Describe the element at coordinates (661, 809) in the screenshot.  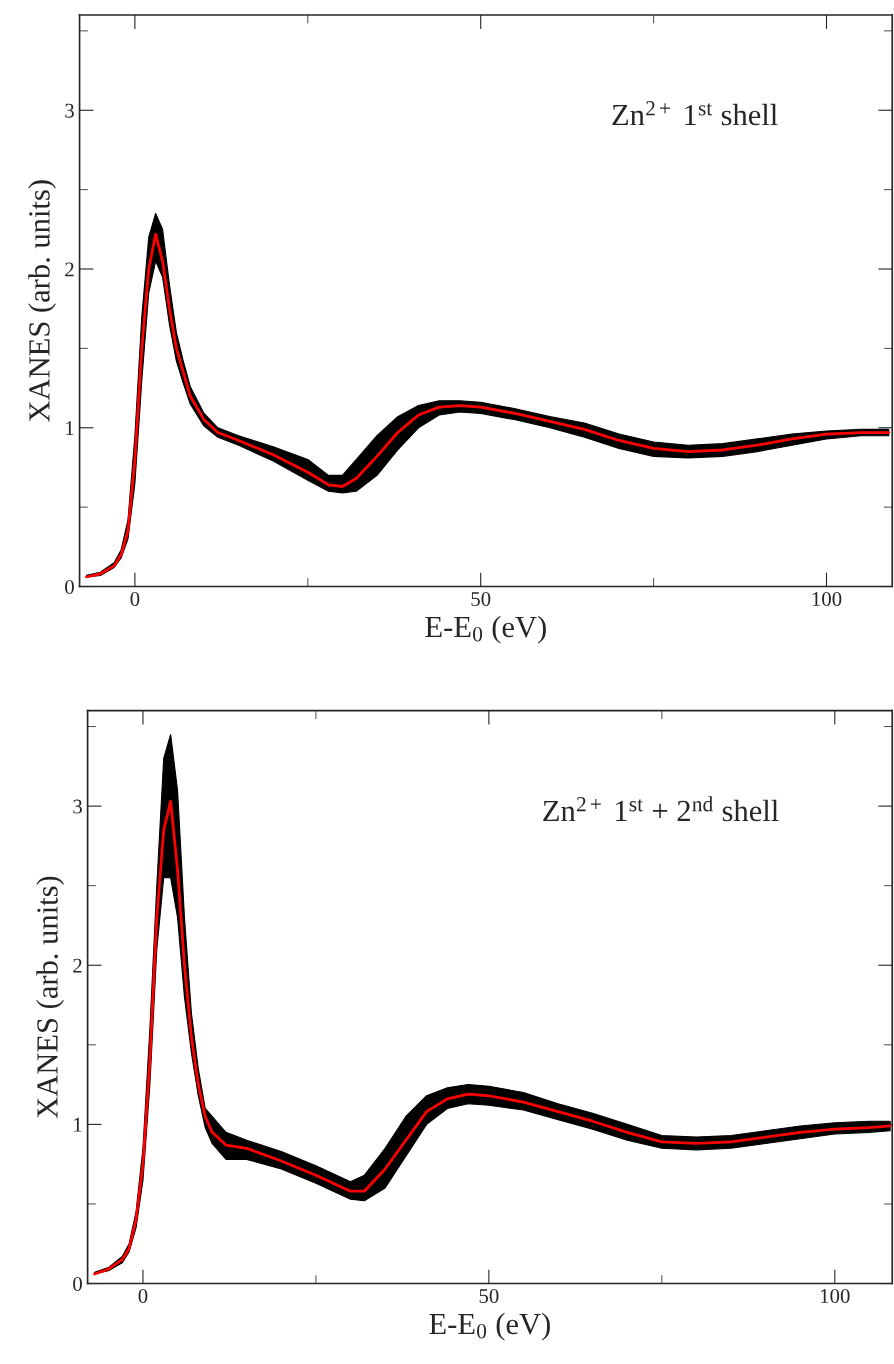
I see `annotation: Zn$^{2+}$ 1$^{st}$ + 2$^{nd}$ shell` at that location.